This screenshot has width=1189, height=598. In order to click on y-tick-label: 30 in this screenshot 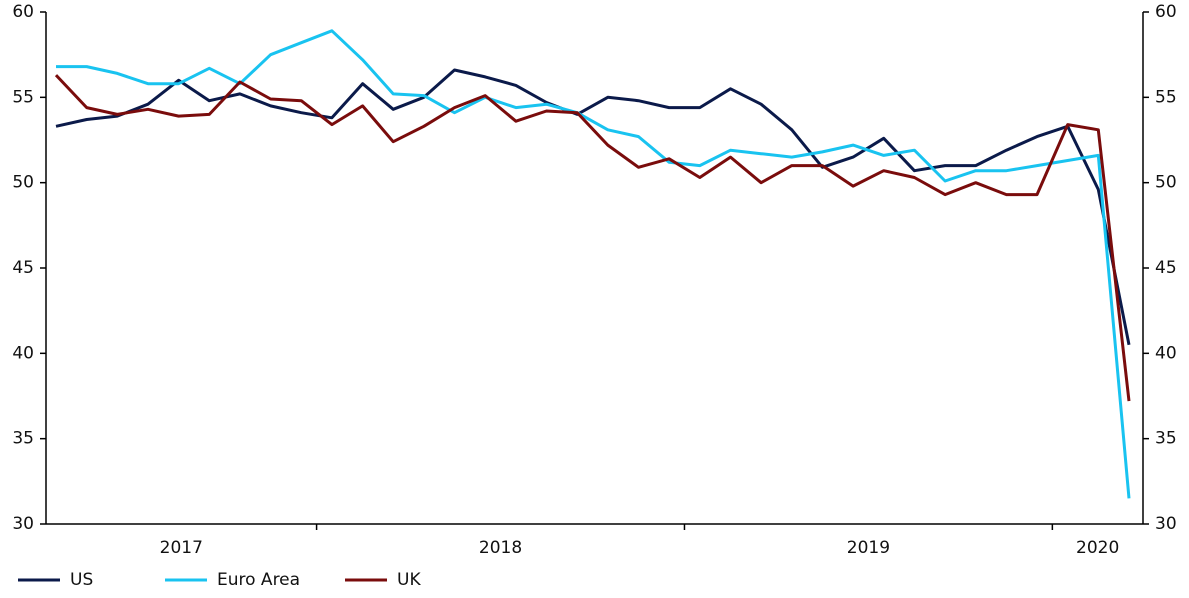, I will do `click(23, 524)`.